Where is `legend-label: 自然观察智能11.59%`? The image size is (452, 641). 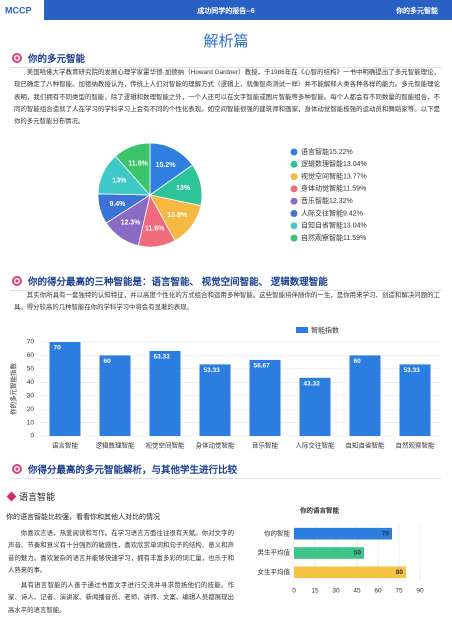 legend-label: 自然观察智能11.59% is located at coordinates (333, 237).